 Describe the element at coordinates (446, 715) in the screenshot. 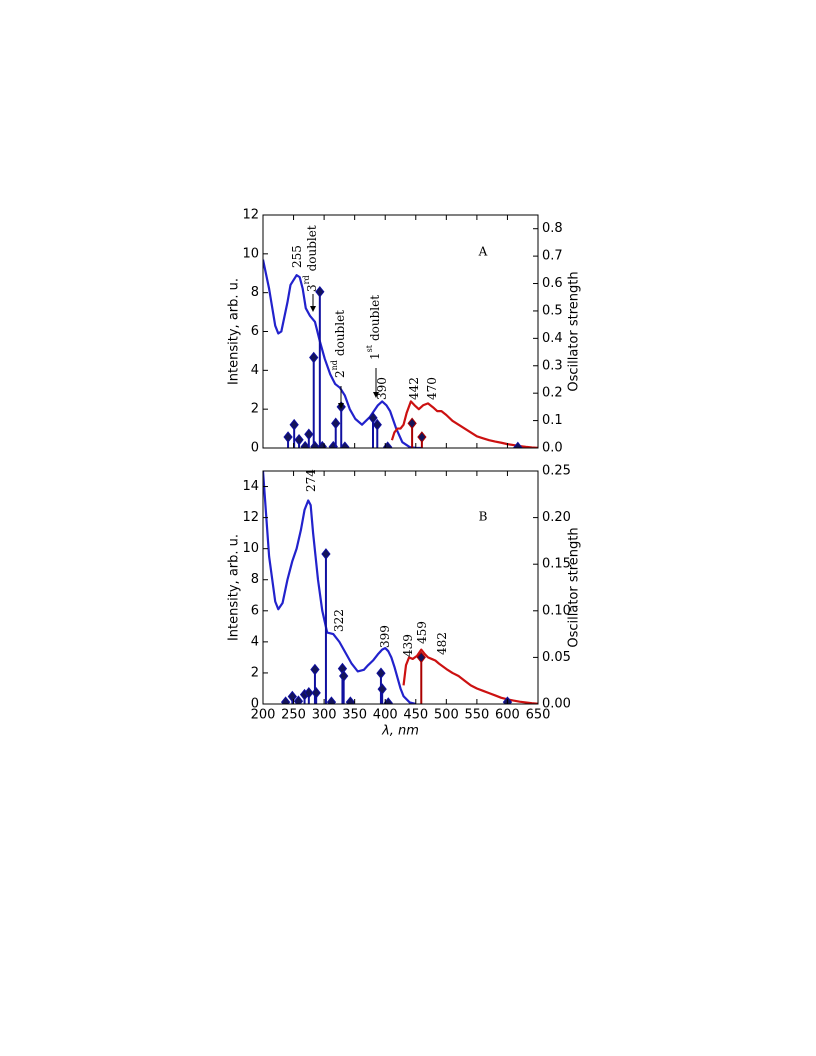

I see `x-tick-label: 500` at that location.